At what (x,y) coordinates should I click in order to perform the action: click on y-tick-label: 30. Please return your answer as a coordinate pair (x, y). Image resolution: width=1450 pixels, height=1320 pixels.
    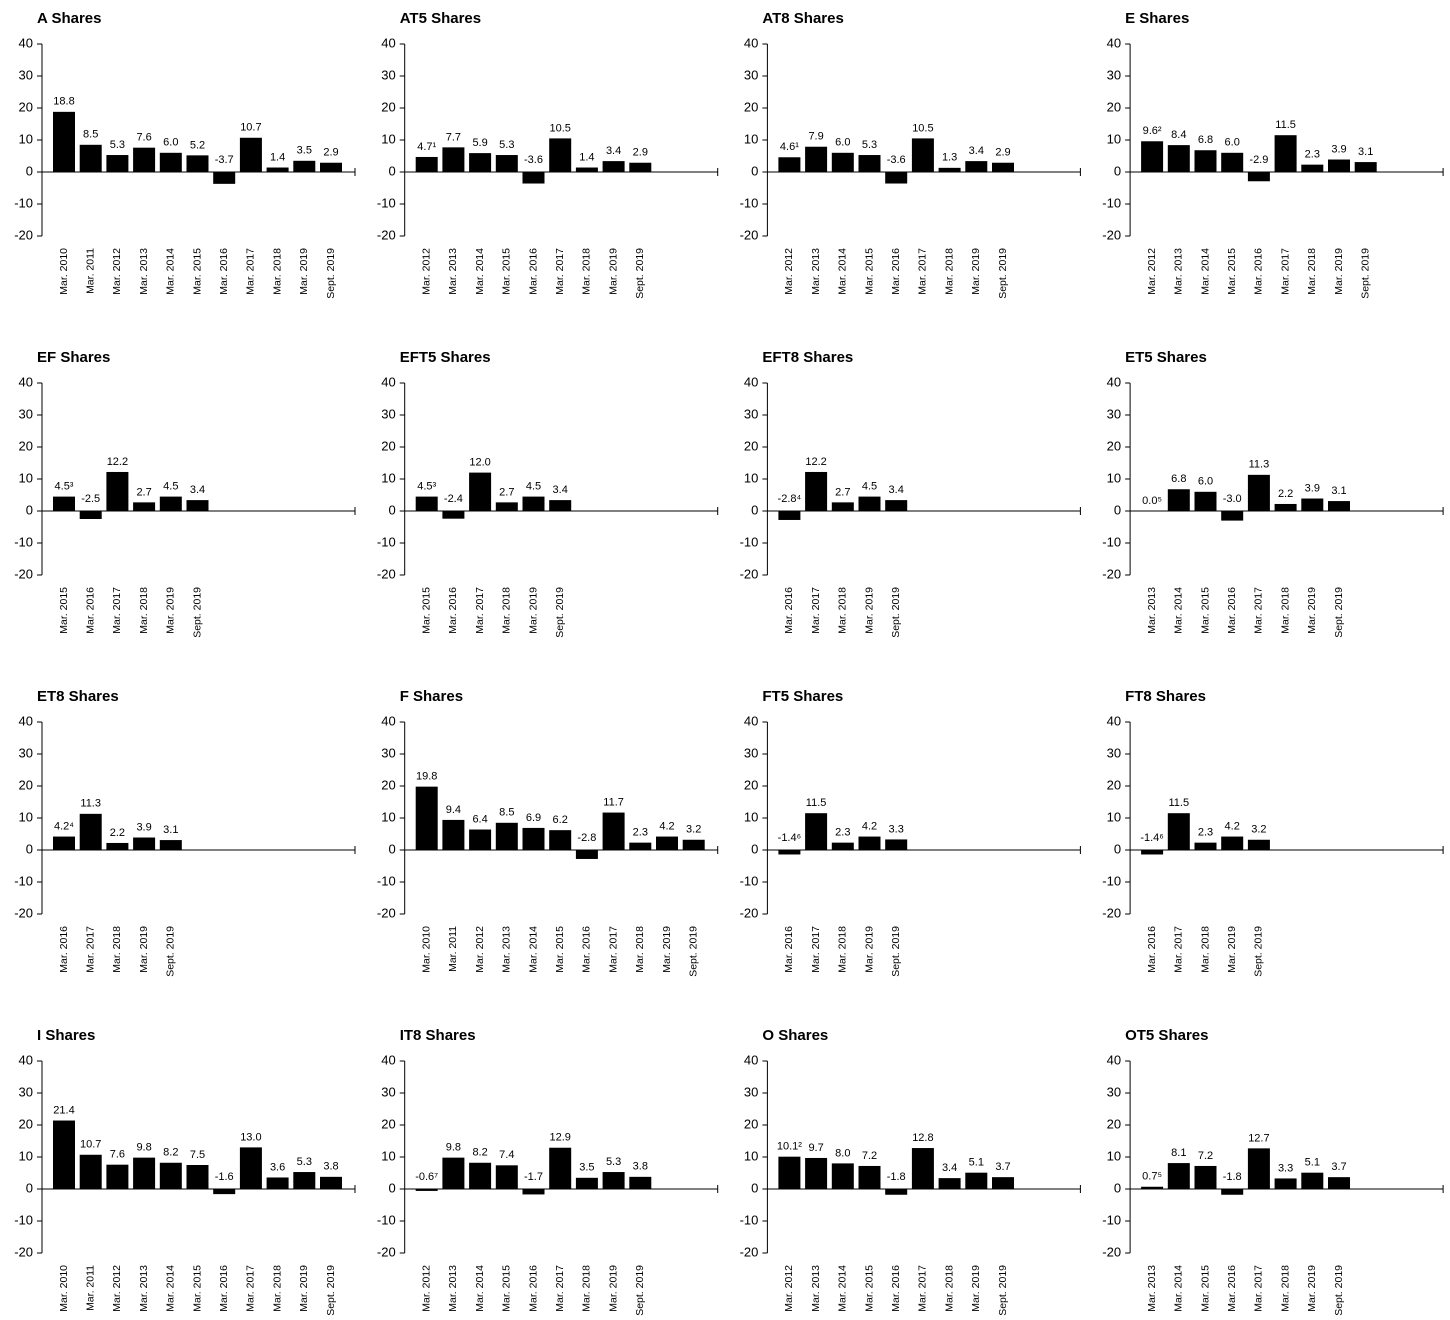
    Looking at the image, I should click on (751, 413).